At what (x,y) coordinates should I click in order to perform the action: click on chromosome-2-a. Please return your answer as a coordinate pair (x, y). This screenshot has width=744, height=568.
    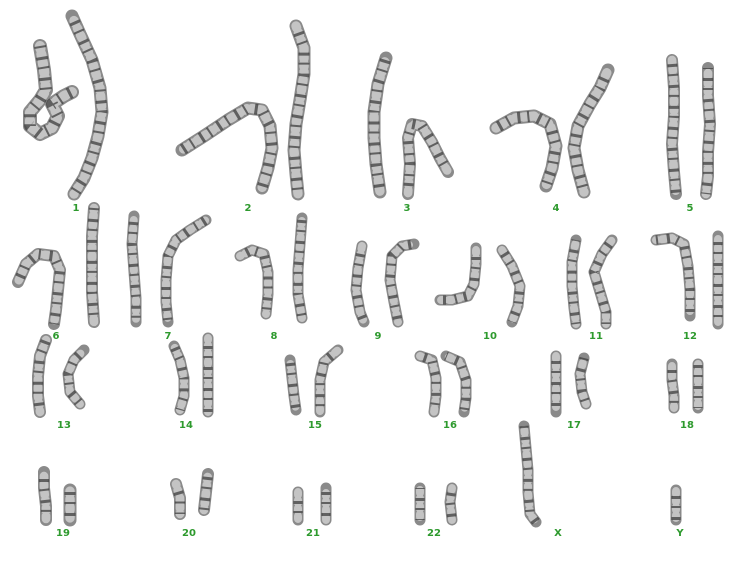
    Looking at the image, I should click on (227, 148).